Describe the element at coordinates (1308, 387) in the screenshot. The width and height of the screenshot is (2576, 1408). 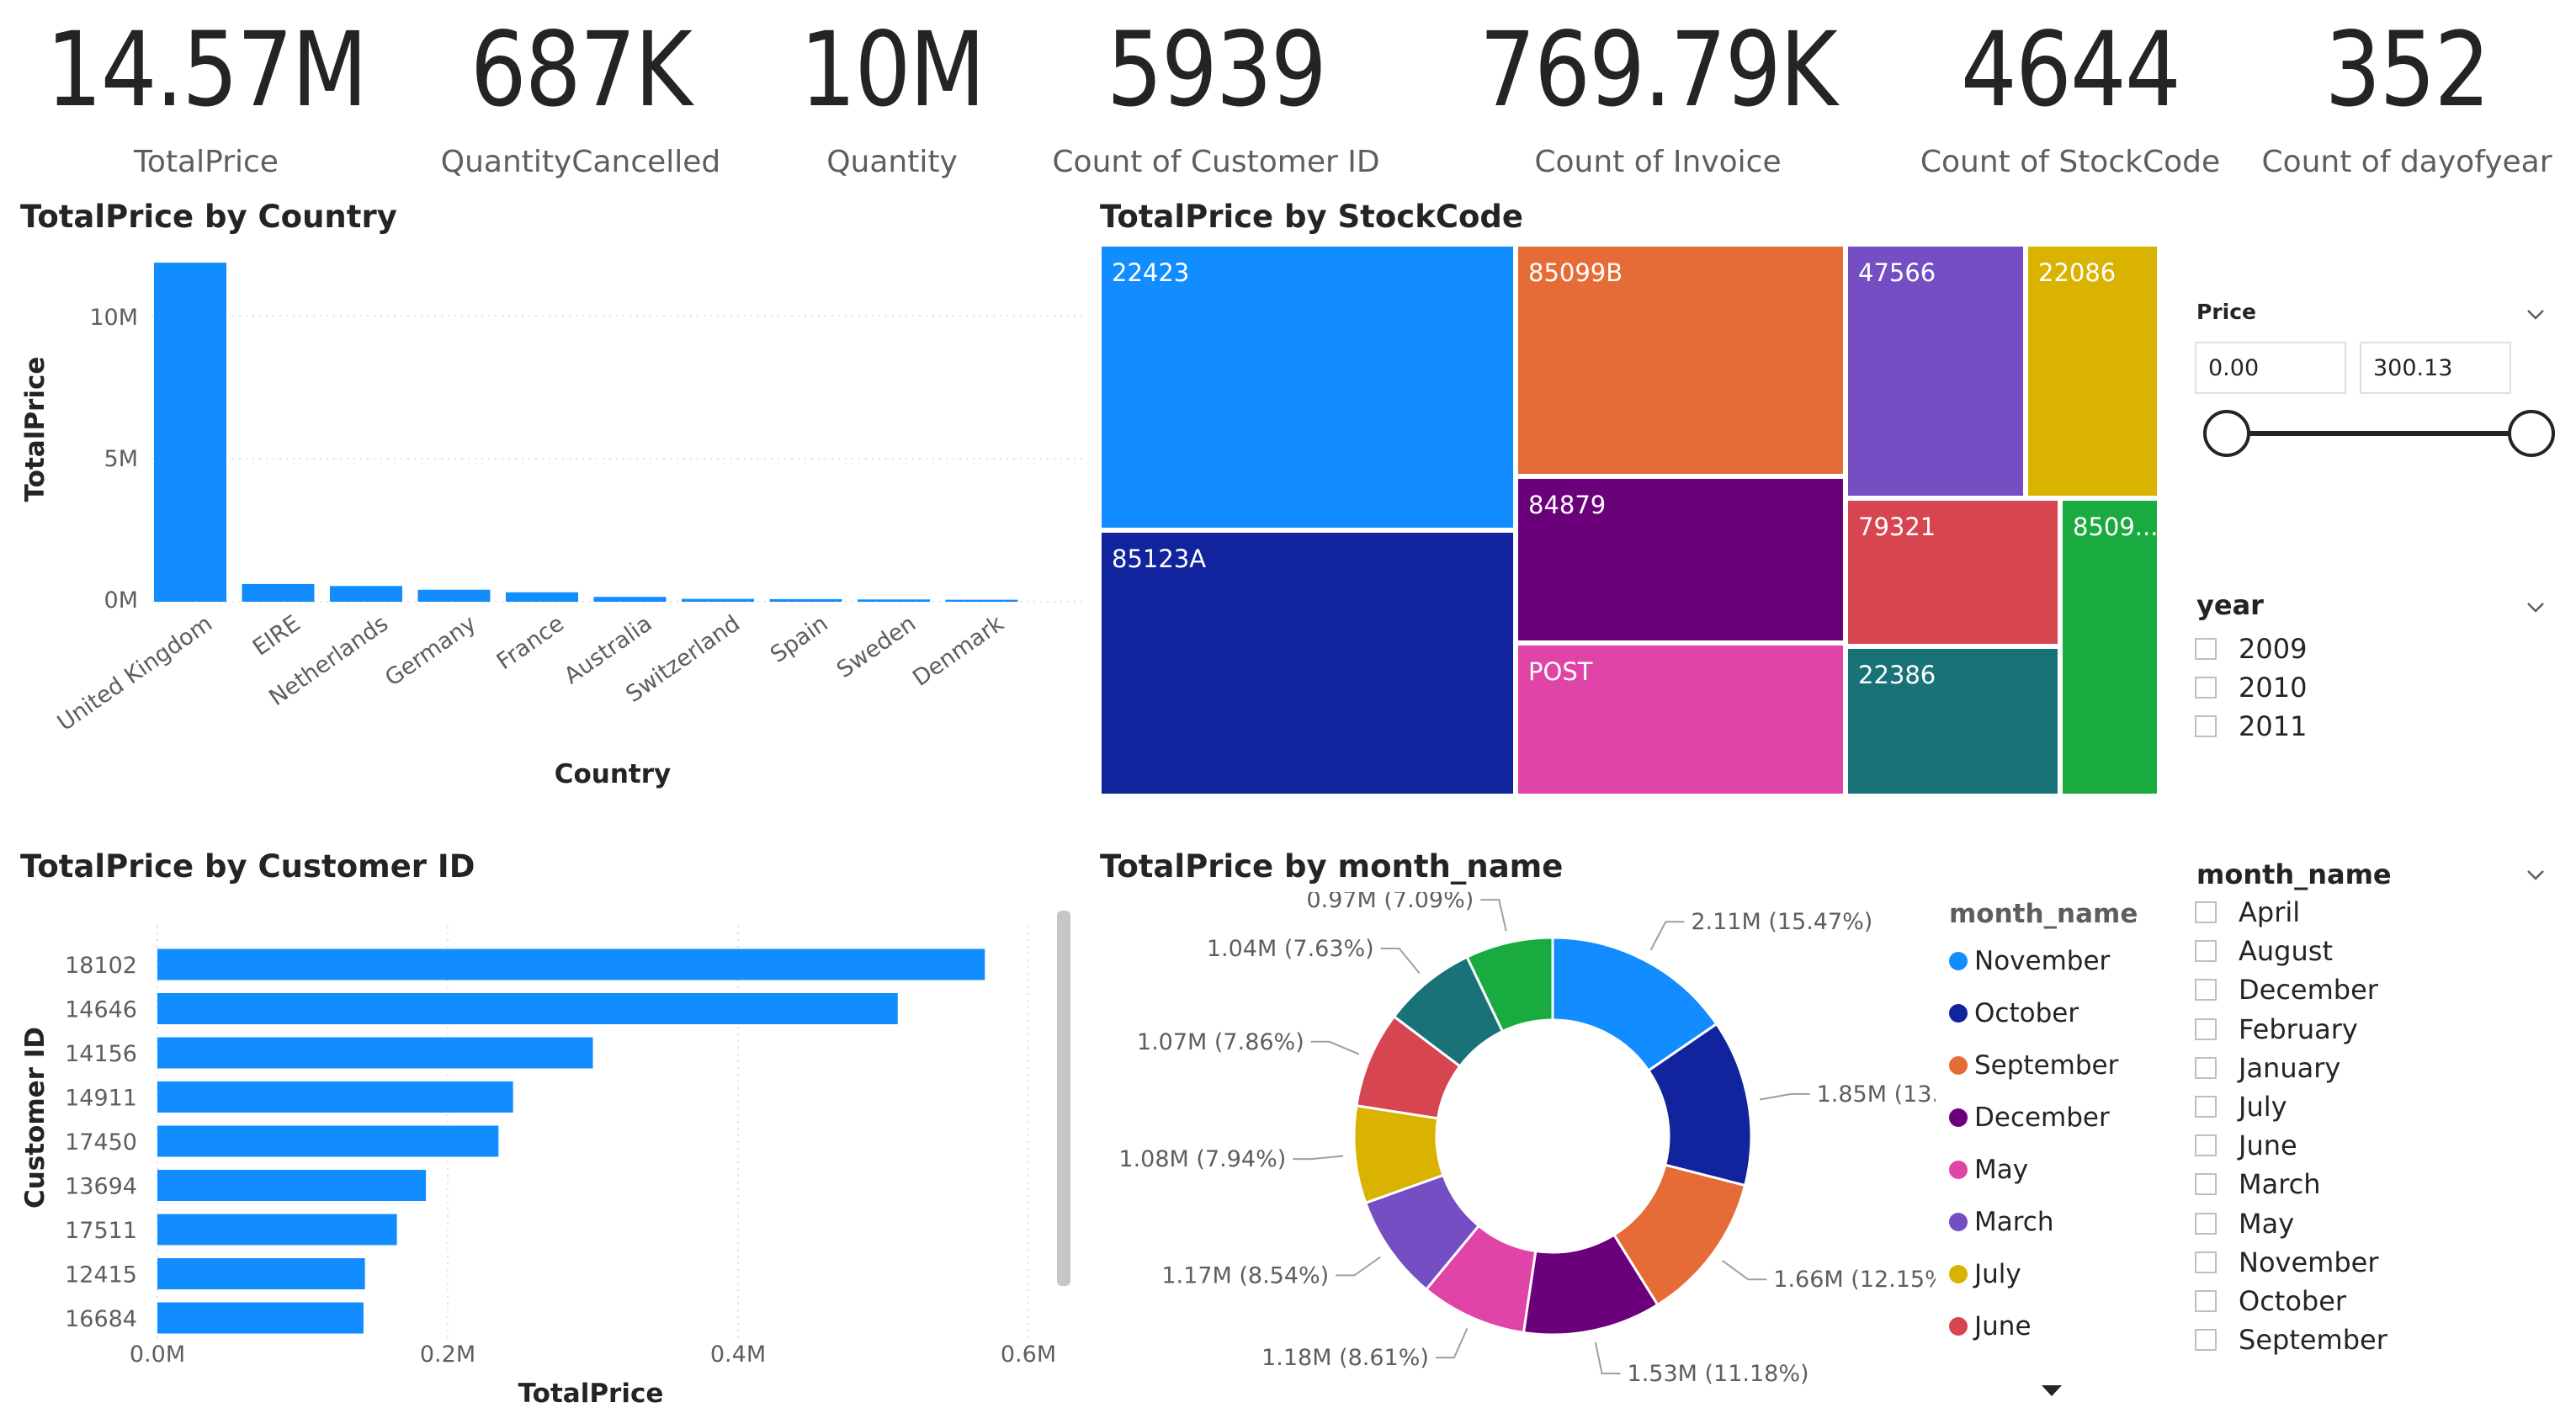
I see `treemap-tile: 22423` at that location.